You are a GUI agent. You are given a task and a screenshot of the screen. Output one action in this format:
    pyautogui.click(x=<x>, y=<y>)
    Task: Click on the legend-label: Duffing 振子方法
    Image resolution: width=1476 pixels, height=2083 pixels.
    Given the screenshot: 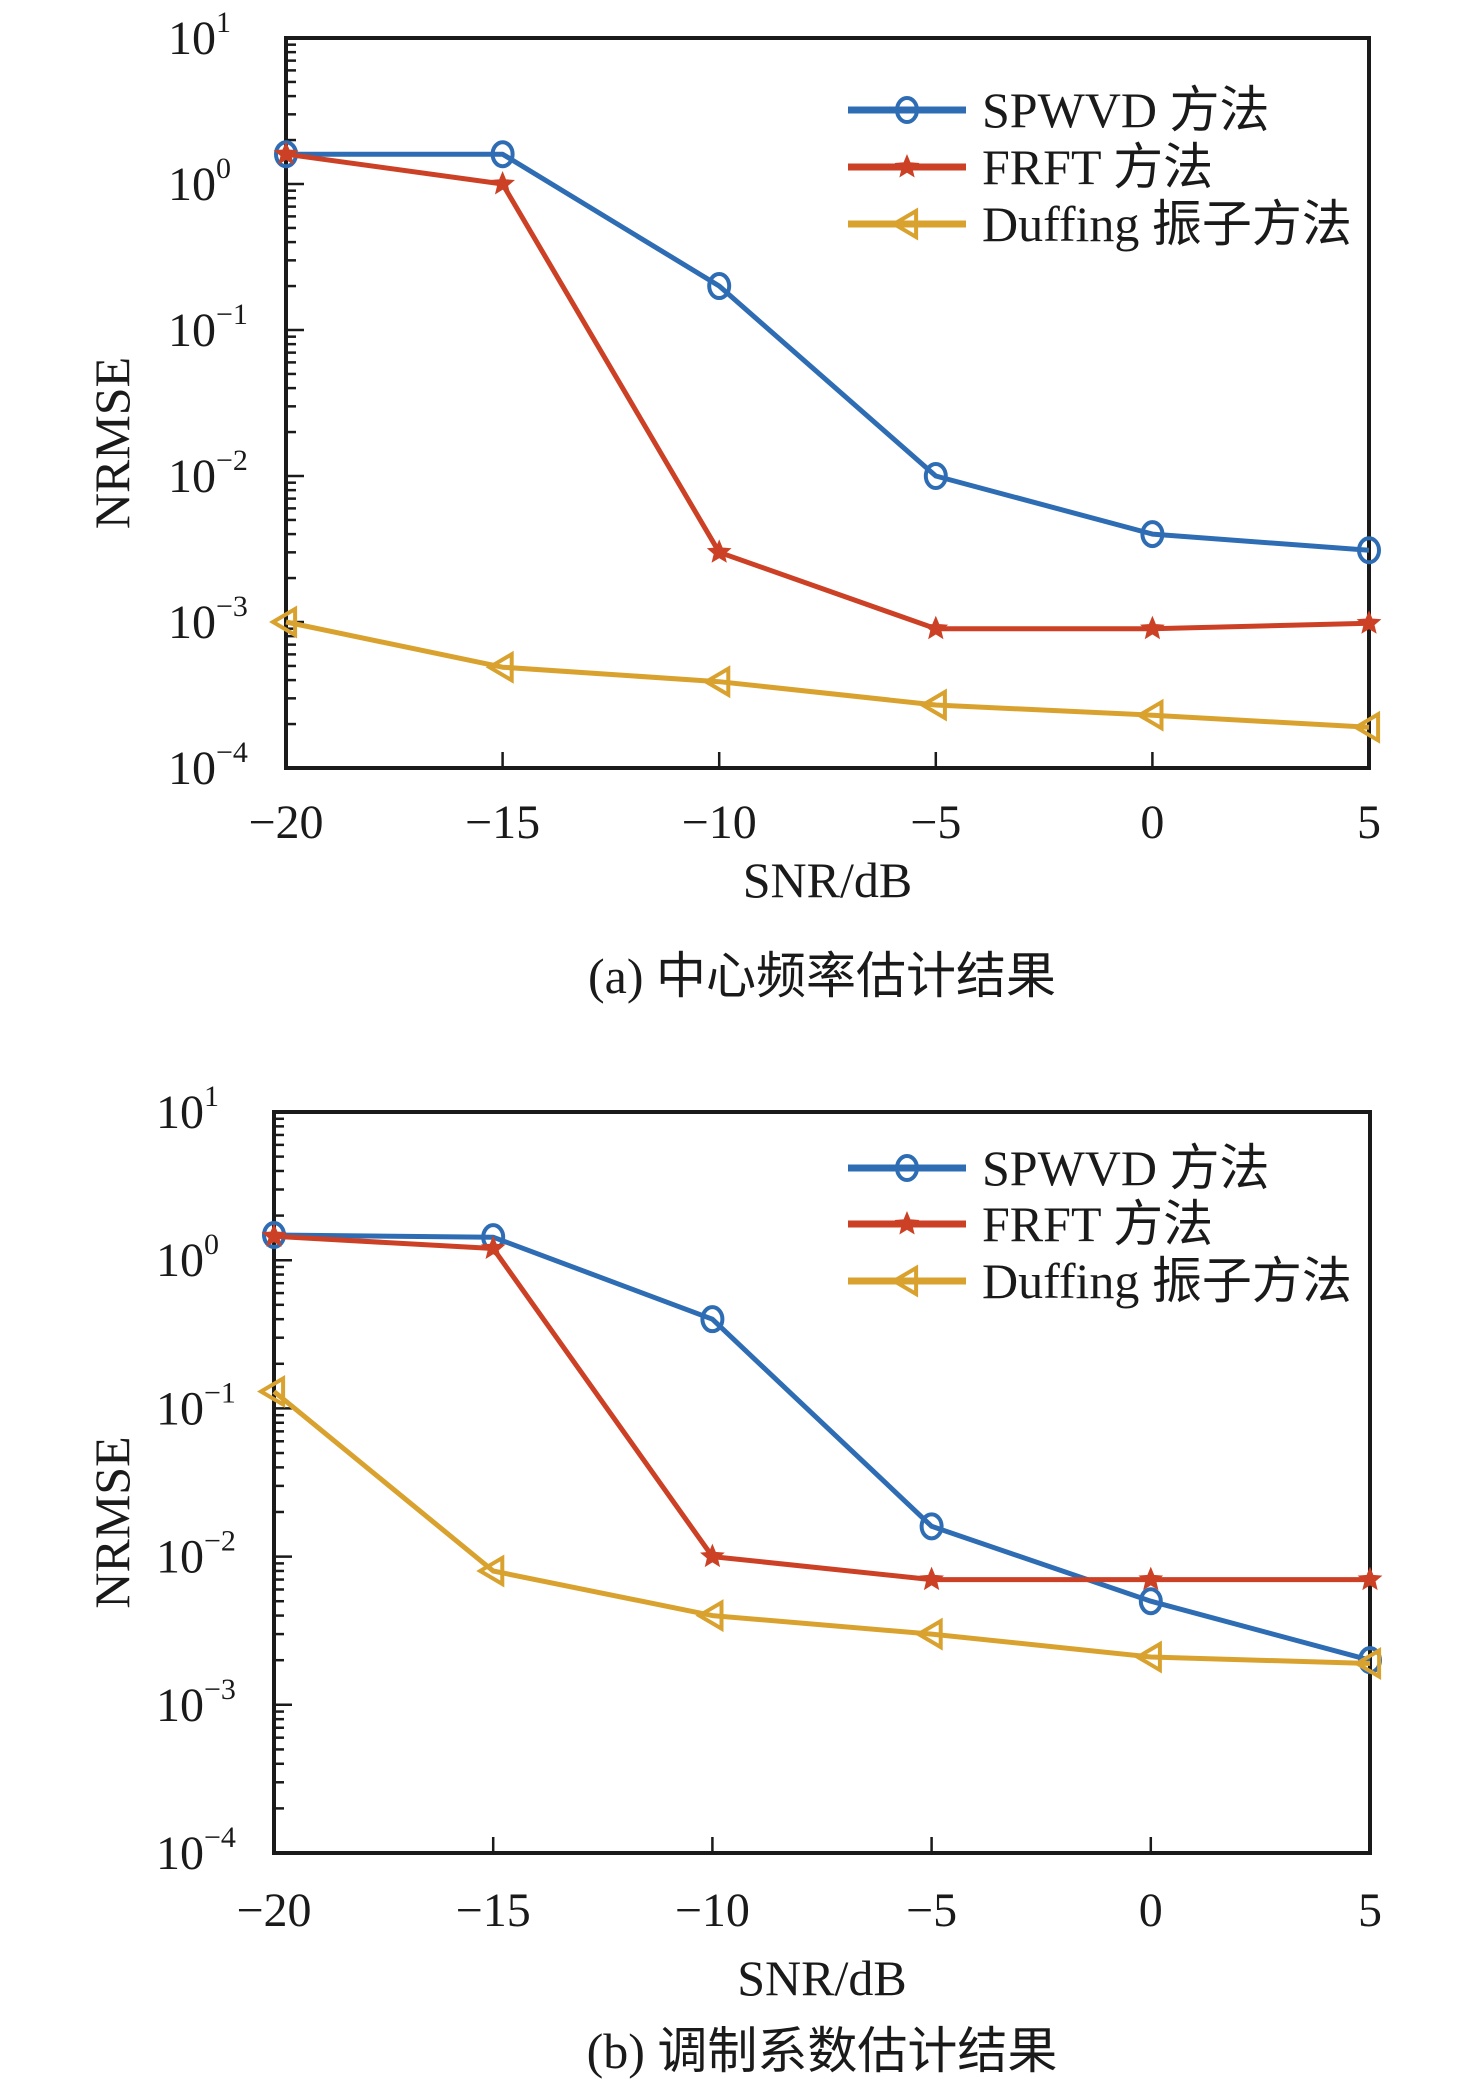 What is the action you would take?
    pyautogui.click(x=1167, y=1281)
    